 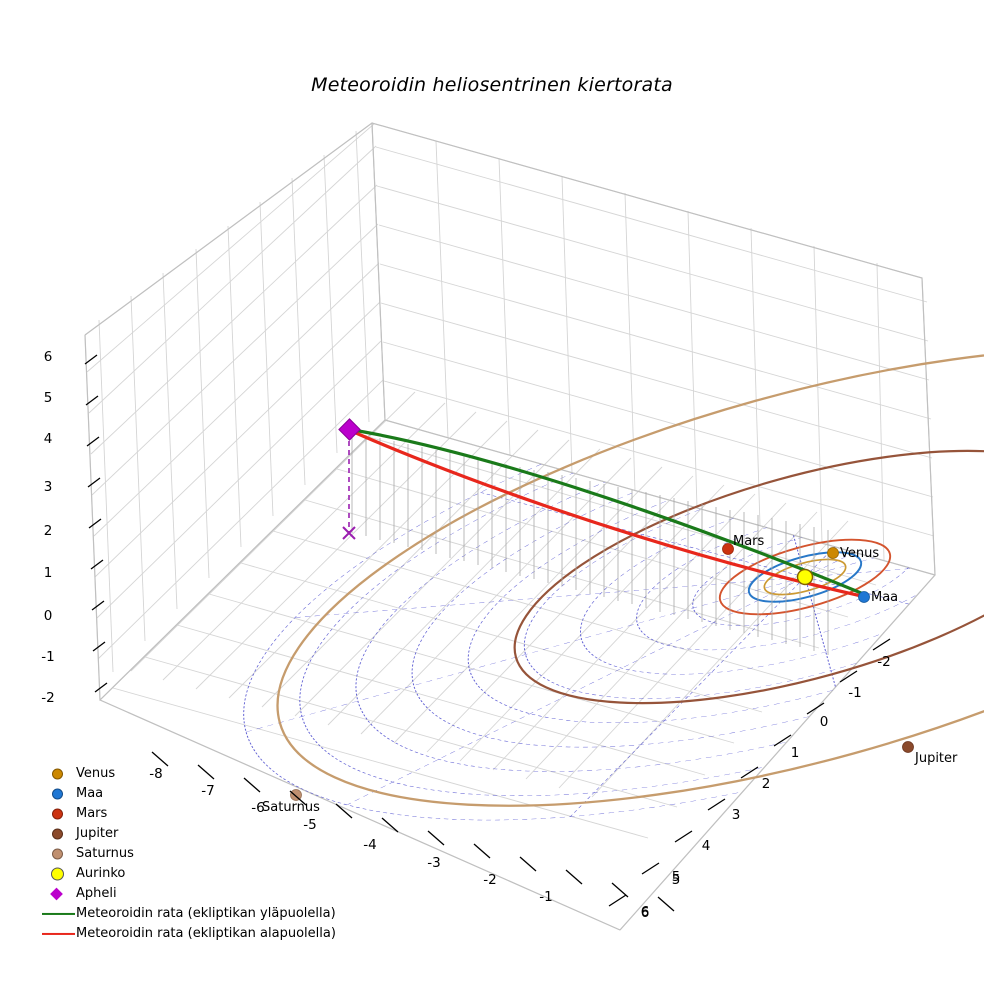 I want to click on z-tick-label: 6, so click(x=48, y=357).